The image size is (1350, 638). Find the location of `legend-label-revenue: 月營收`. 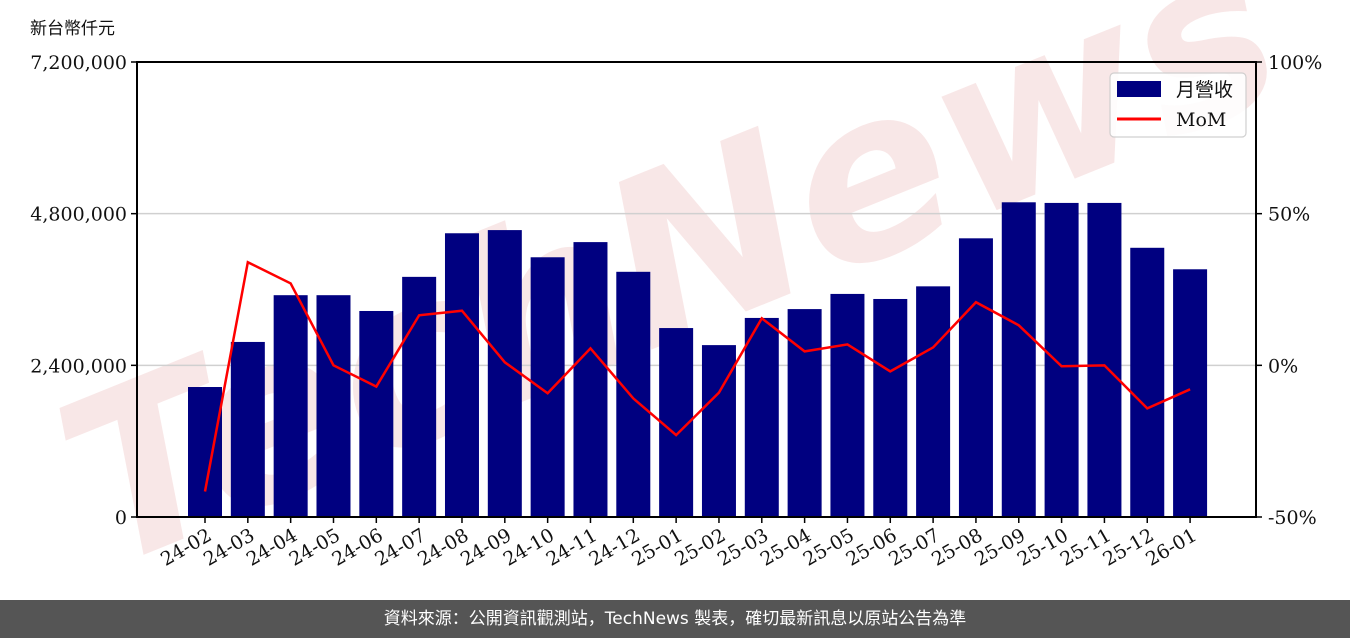

legend-label-revenue: 月營收 is located at coordinates (1204, 90).